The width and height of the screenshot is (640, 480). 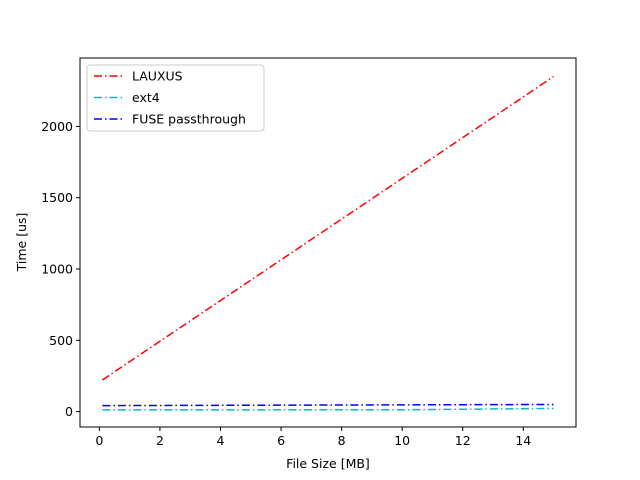 I want to click on series-line-ext4, so click(x=328, y=409).